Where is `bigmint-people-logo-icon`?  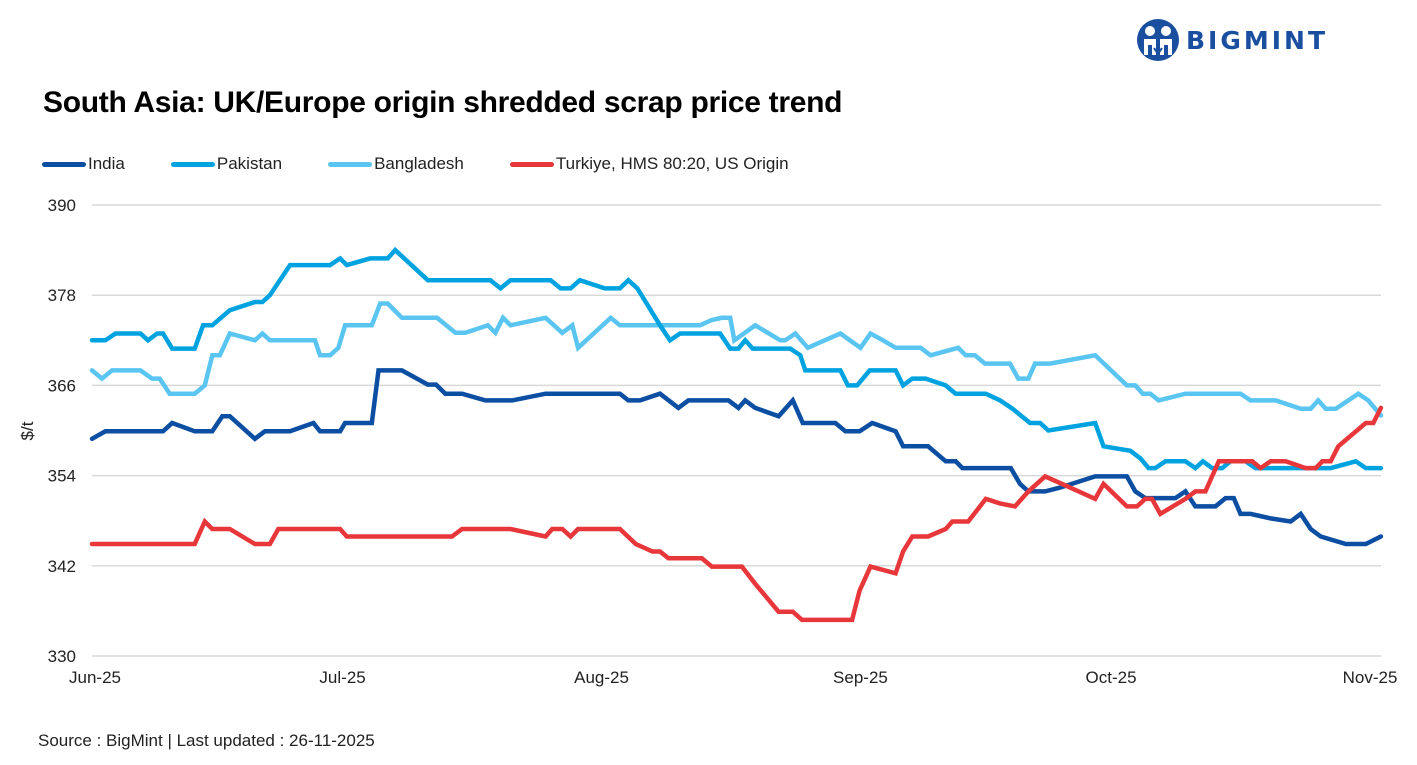
bigmint-people-logo-icon is located at coordinates (1158, 40).